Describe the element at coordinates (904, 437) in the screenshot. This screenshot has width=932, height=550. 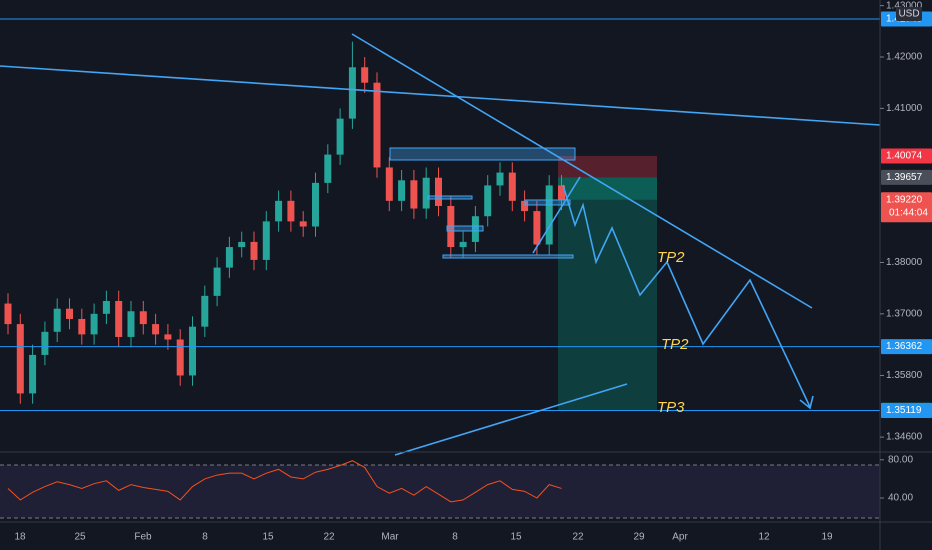
I see `y-tick-label: 1.34600` at that location.